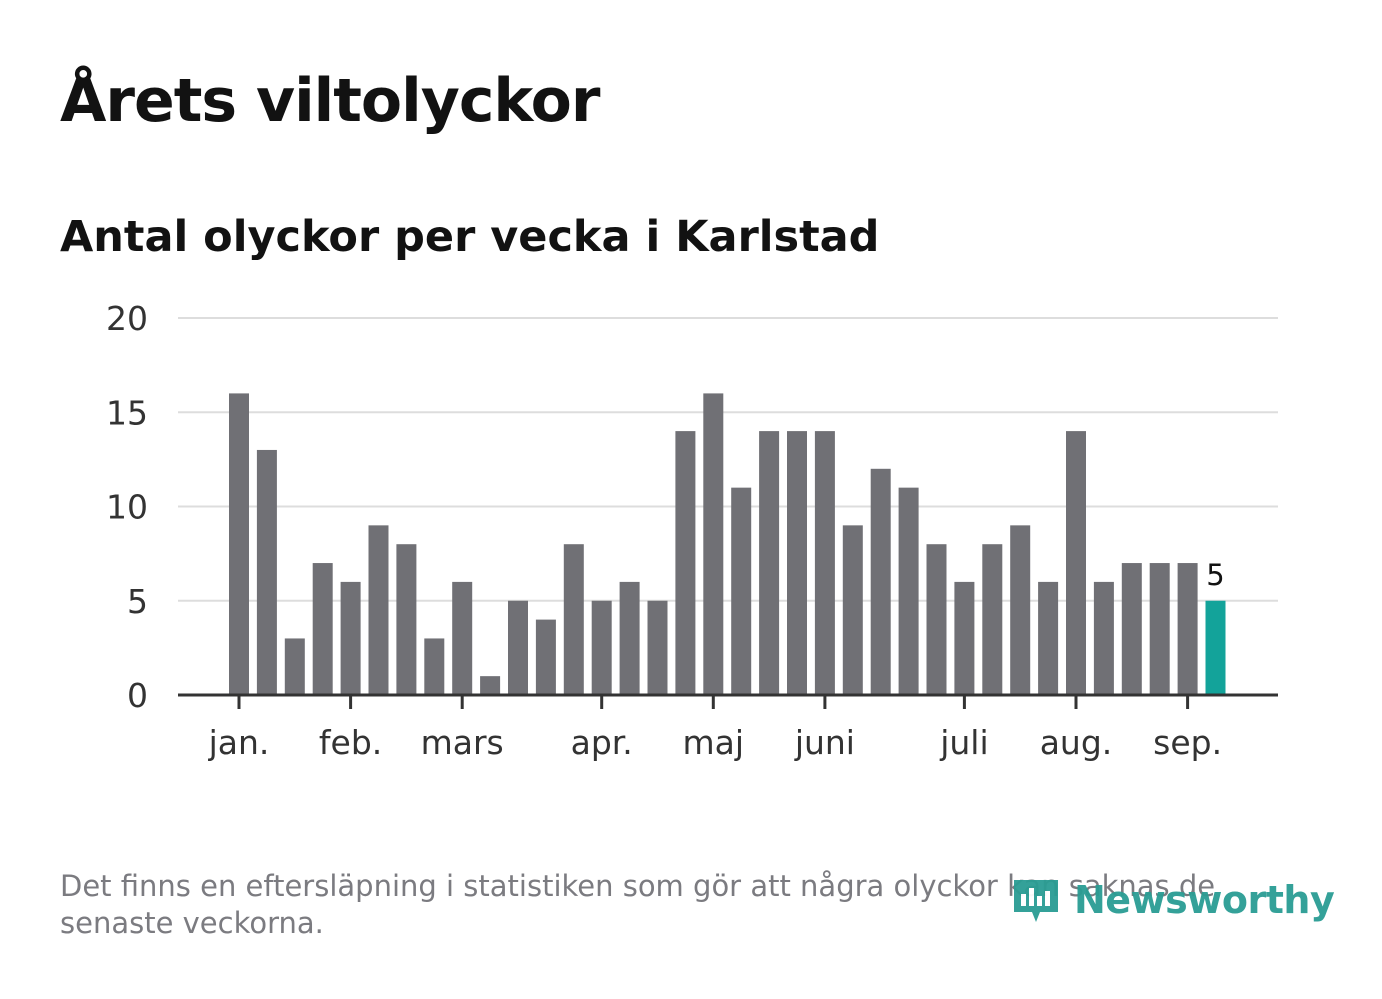  I want to click on x-tick-label: jan., so click(239, 742).